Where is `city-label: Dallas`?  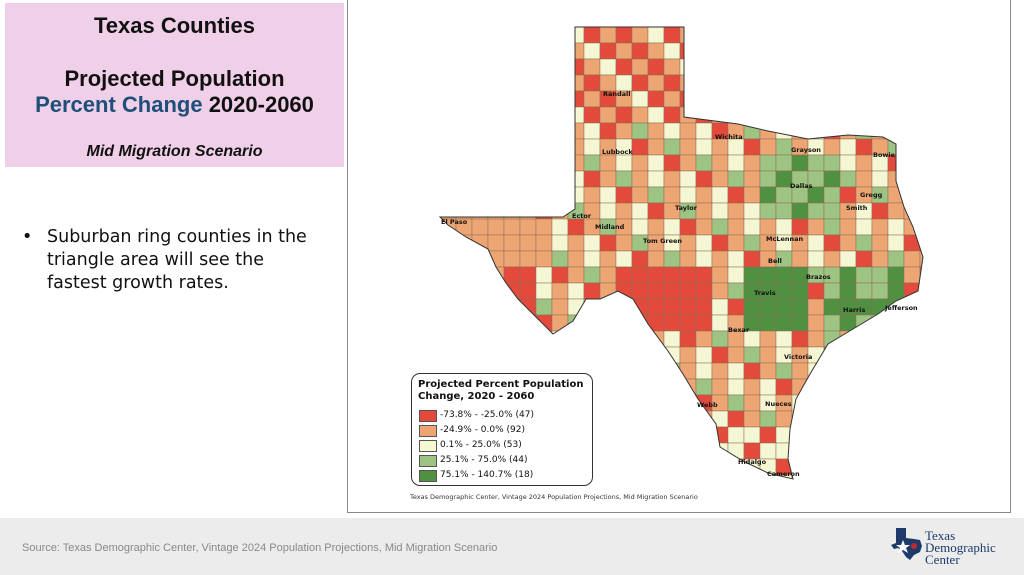 city-label: Dallas is located at coordinates (801, 186).